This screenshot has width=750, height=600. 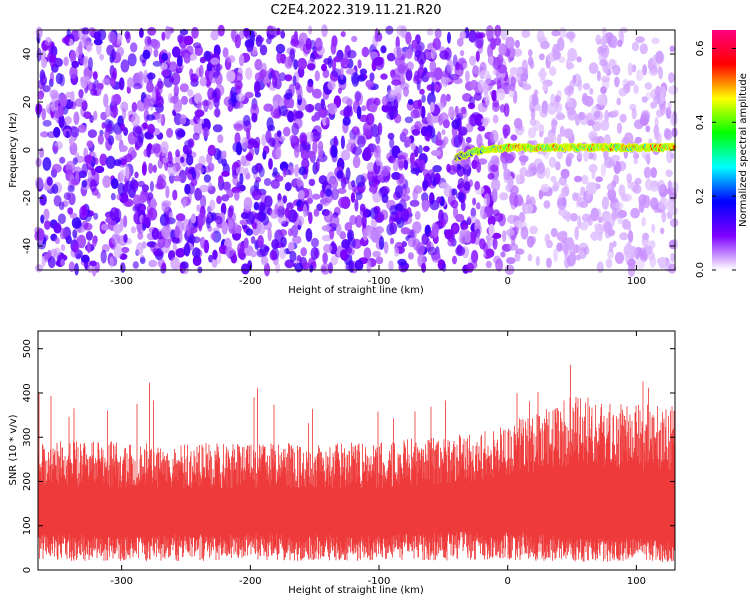 What do you see at coordinates (250, 581) in the screenshot?
I see `x-tick-label: -200` at bounding box center [250, 581].